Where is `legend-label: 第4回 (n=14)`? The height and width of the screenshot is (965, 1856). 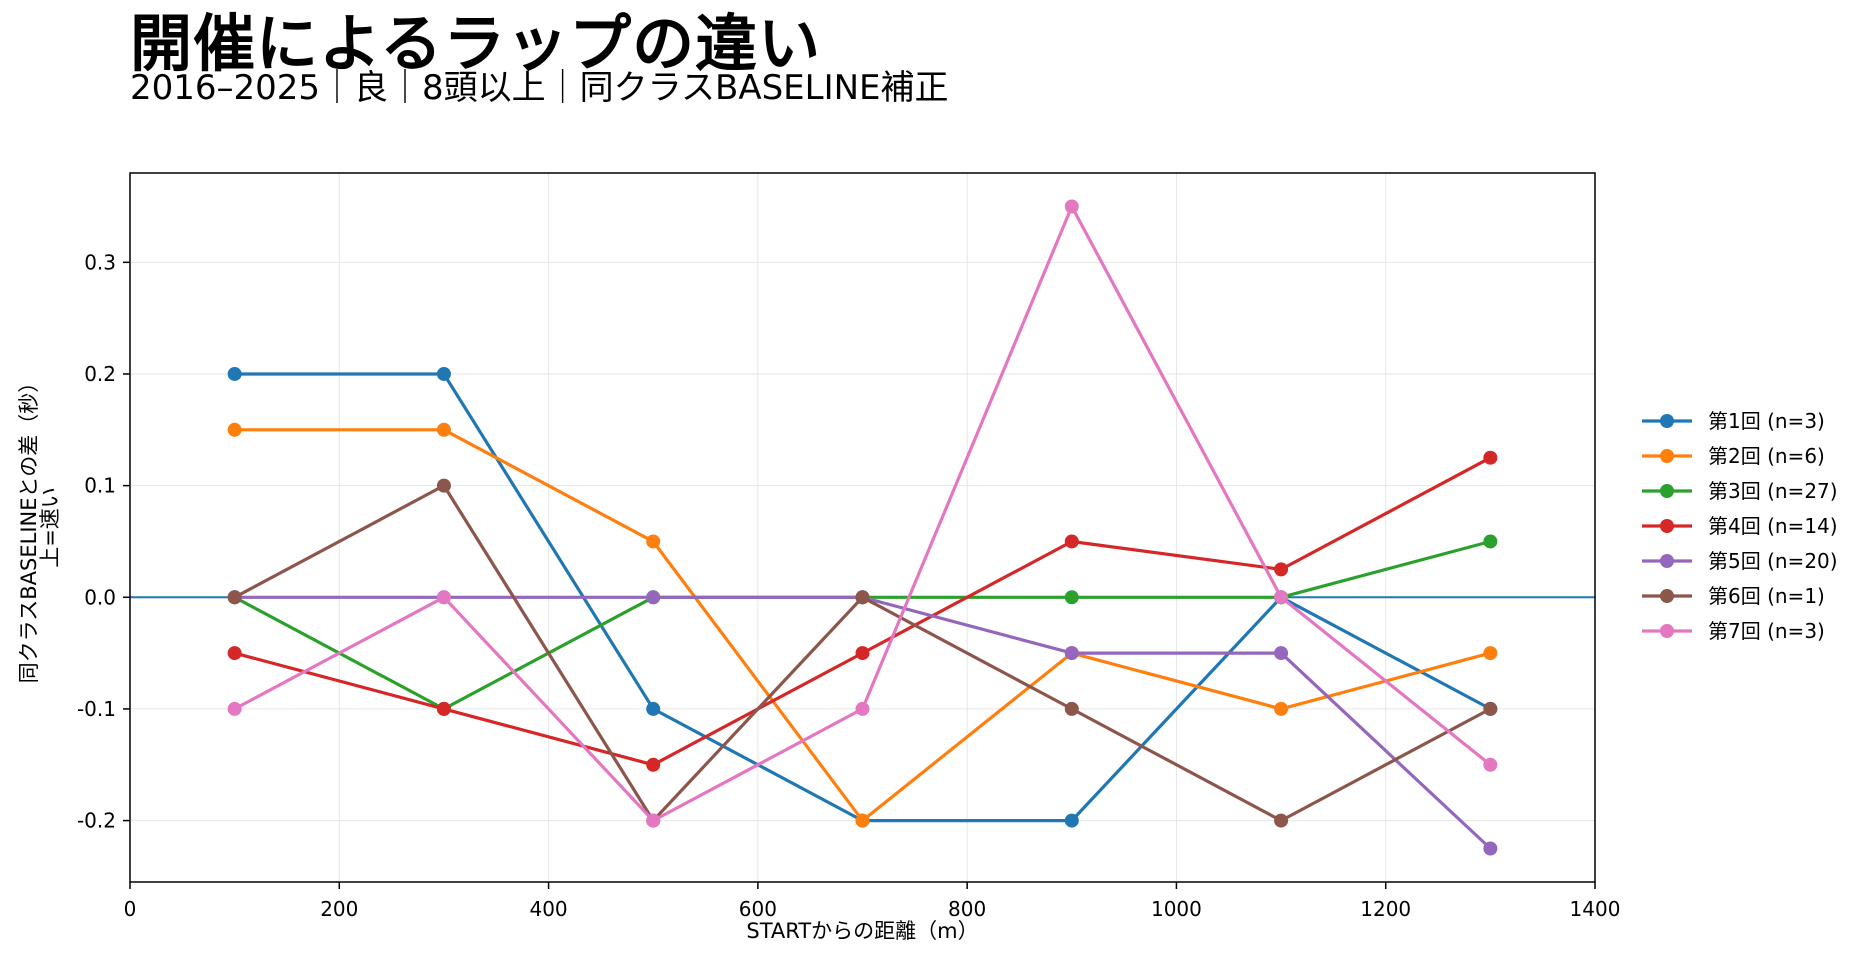 legend-label: 第4回 (n=14) is located at coordinates (1773, 526).